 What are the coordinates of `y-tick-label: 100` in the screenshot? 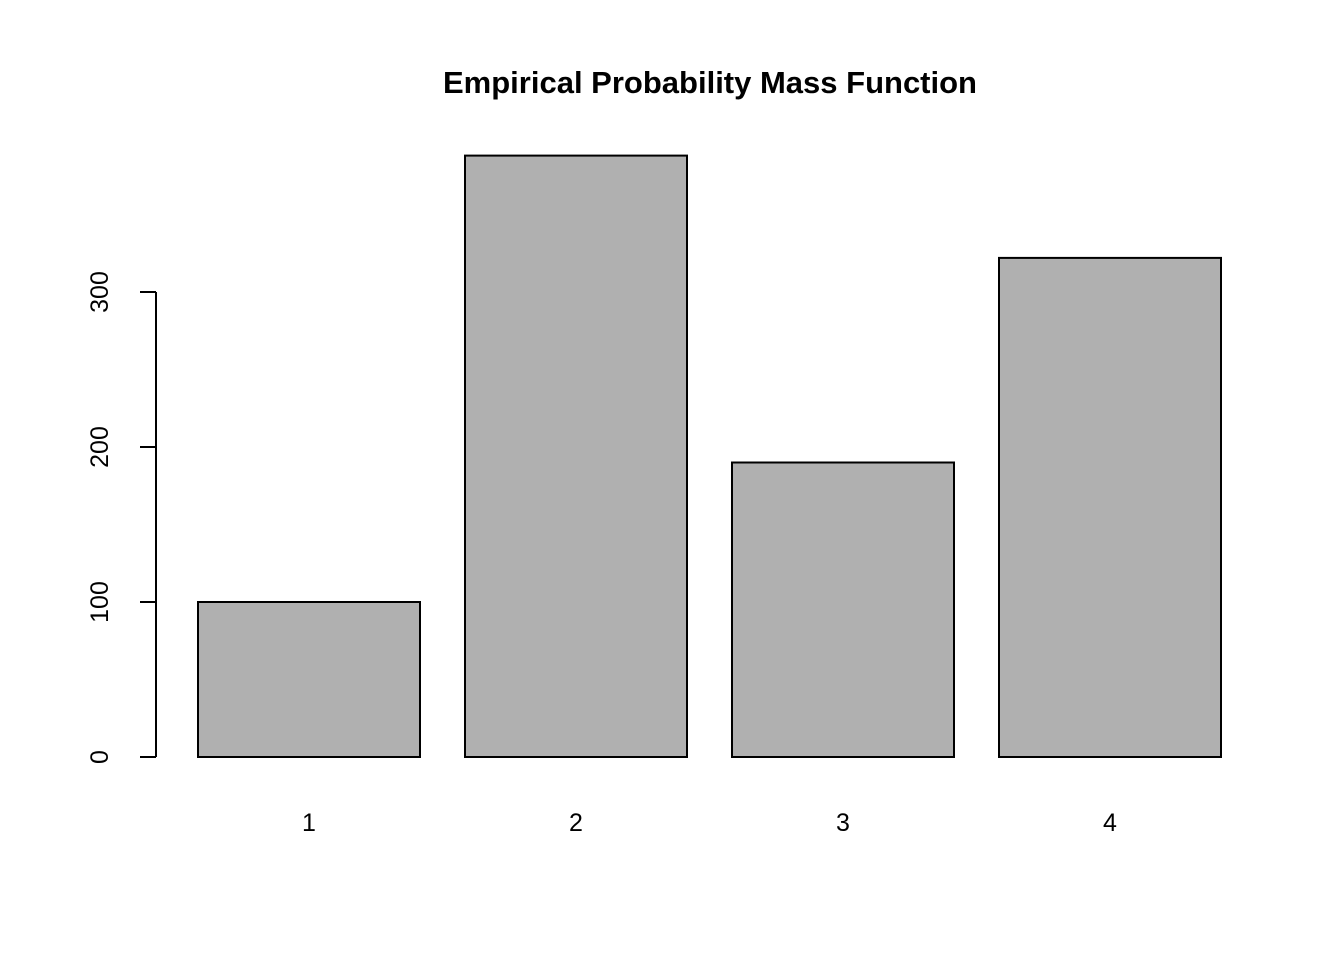 It's located at (100, 602).